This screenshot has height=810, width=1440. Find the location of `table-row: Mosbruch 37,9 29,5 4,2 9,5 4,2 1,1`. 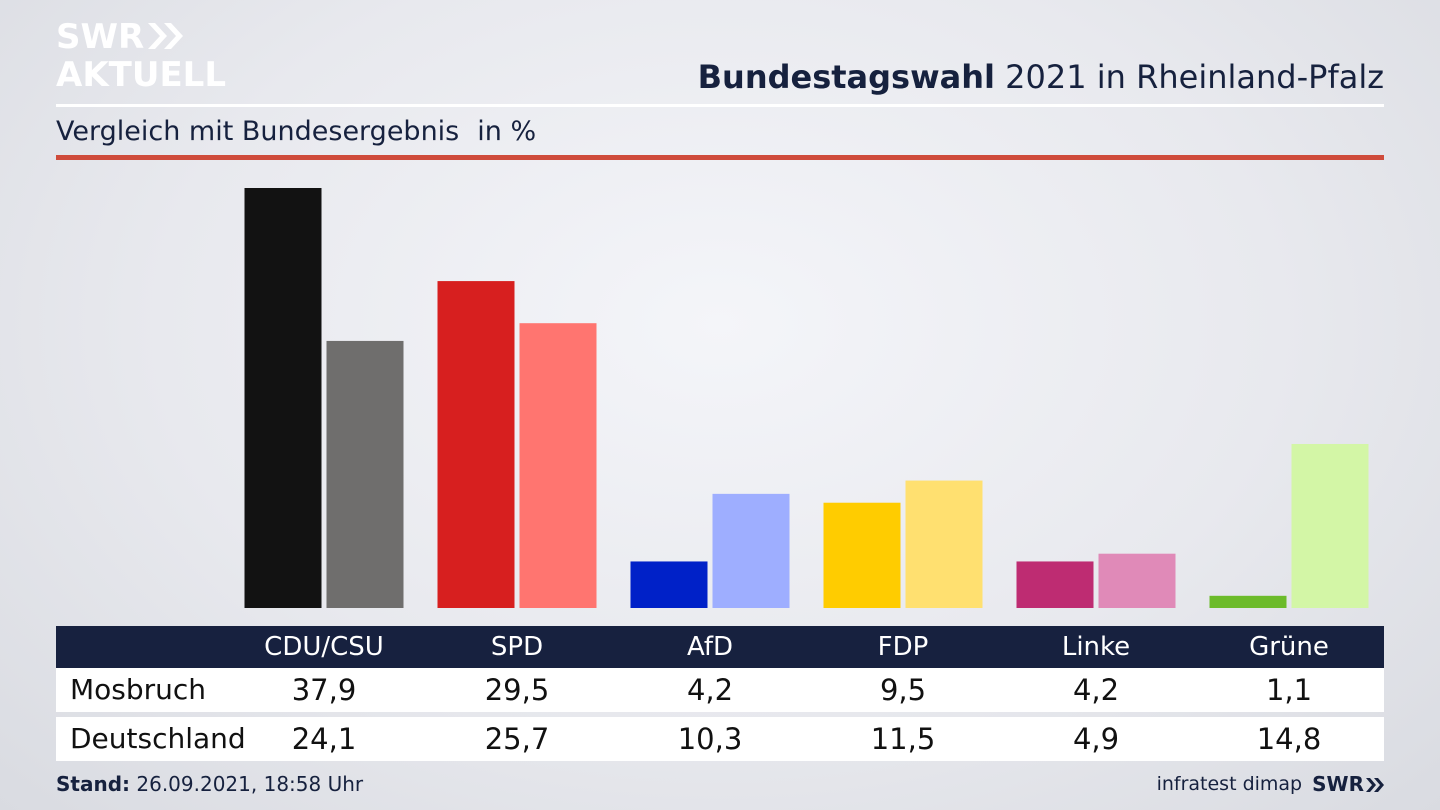

table-row: Mosbruch 37,9 29,5 4,2 9,5 4,2 1,1 is located at coordinates (720, 690).